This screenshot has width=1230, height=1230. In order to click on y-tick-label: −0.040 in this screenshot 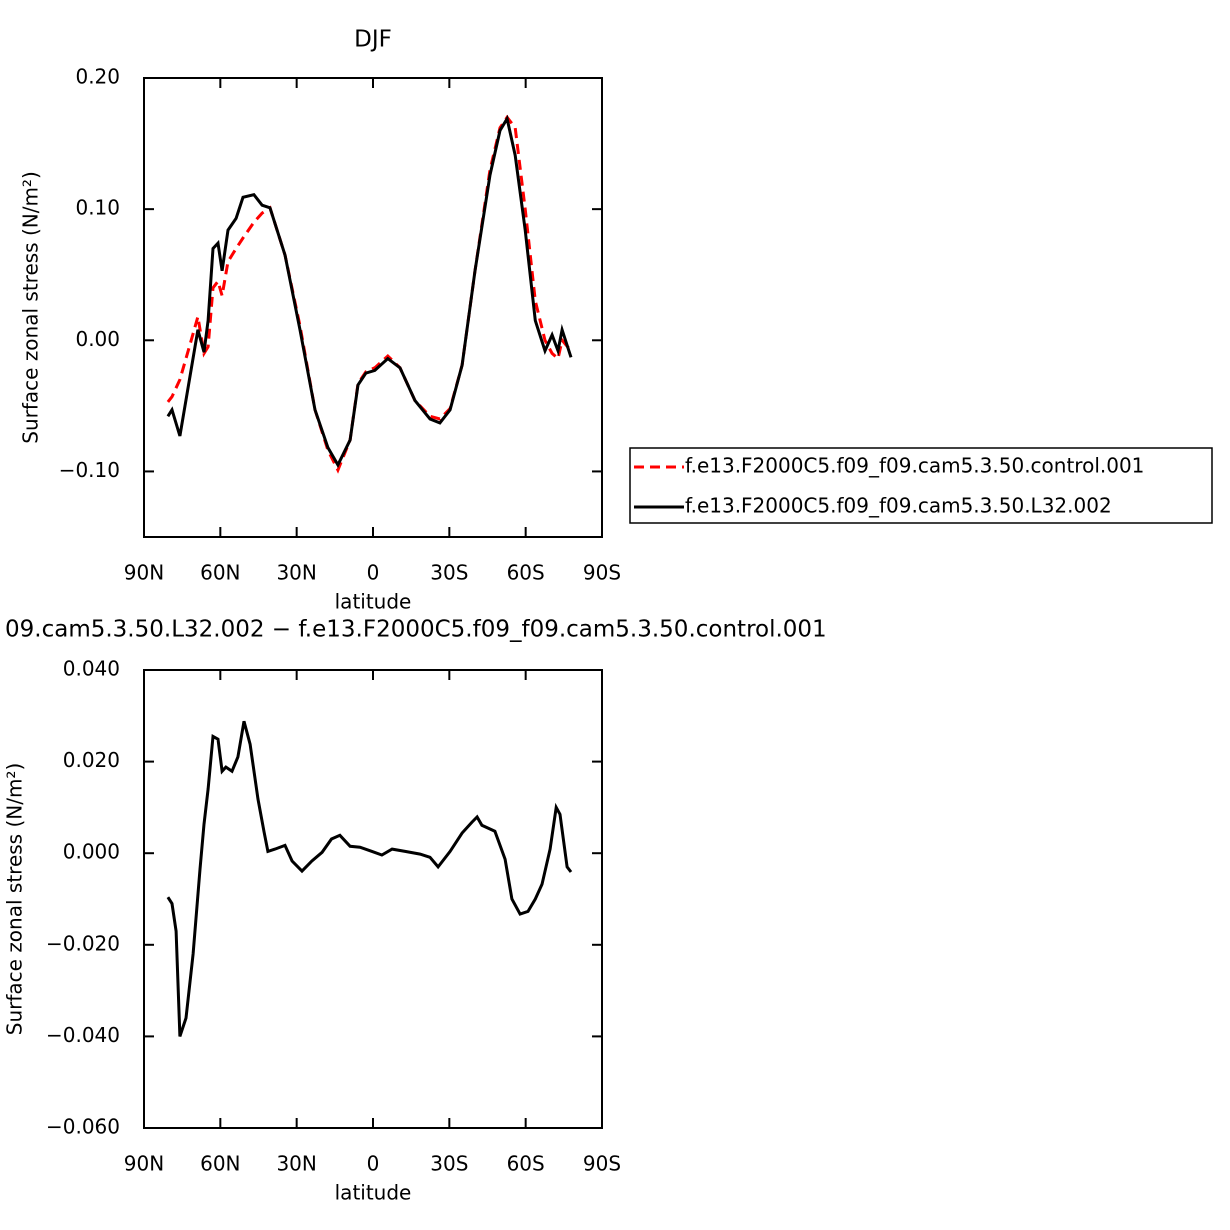, I will do `click(83, 1035)`.